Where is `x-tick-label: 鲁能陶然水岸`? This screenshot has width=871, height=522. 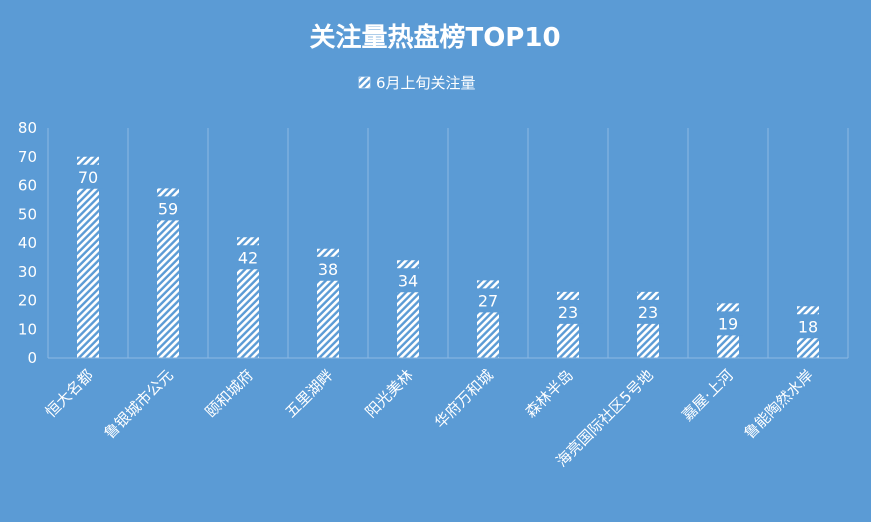
x-tick-label: 鲁能陶然水岸 is located at coordinates (778, 404).